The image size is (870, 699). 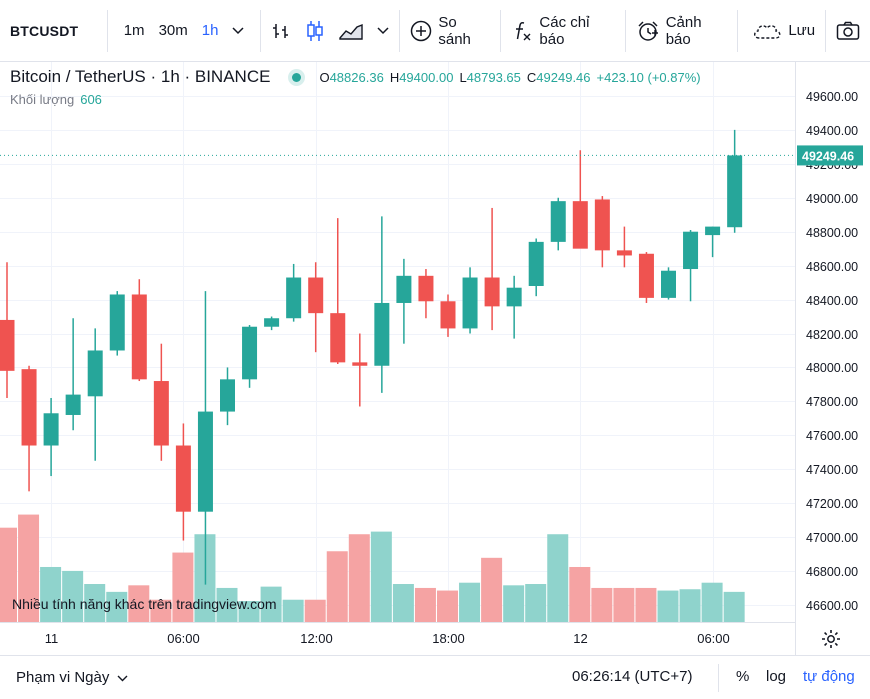 What do you see at coordinates (448, 638) in the screenshot?
I see `time-tick-label: 18:00` at bounding box center [448, 638].